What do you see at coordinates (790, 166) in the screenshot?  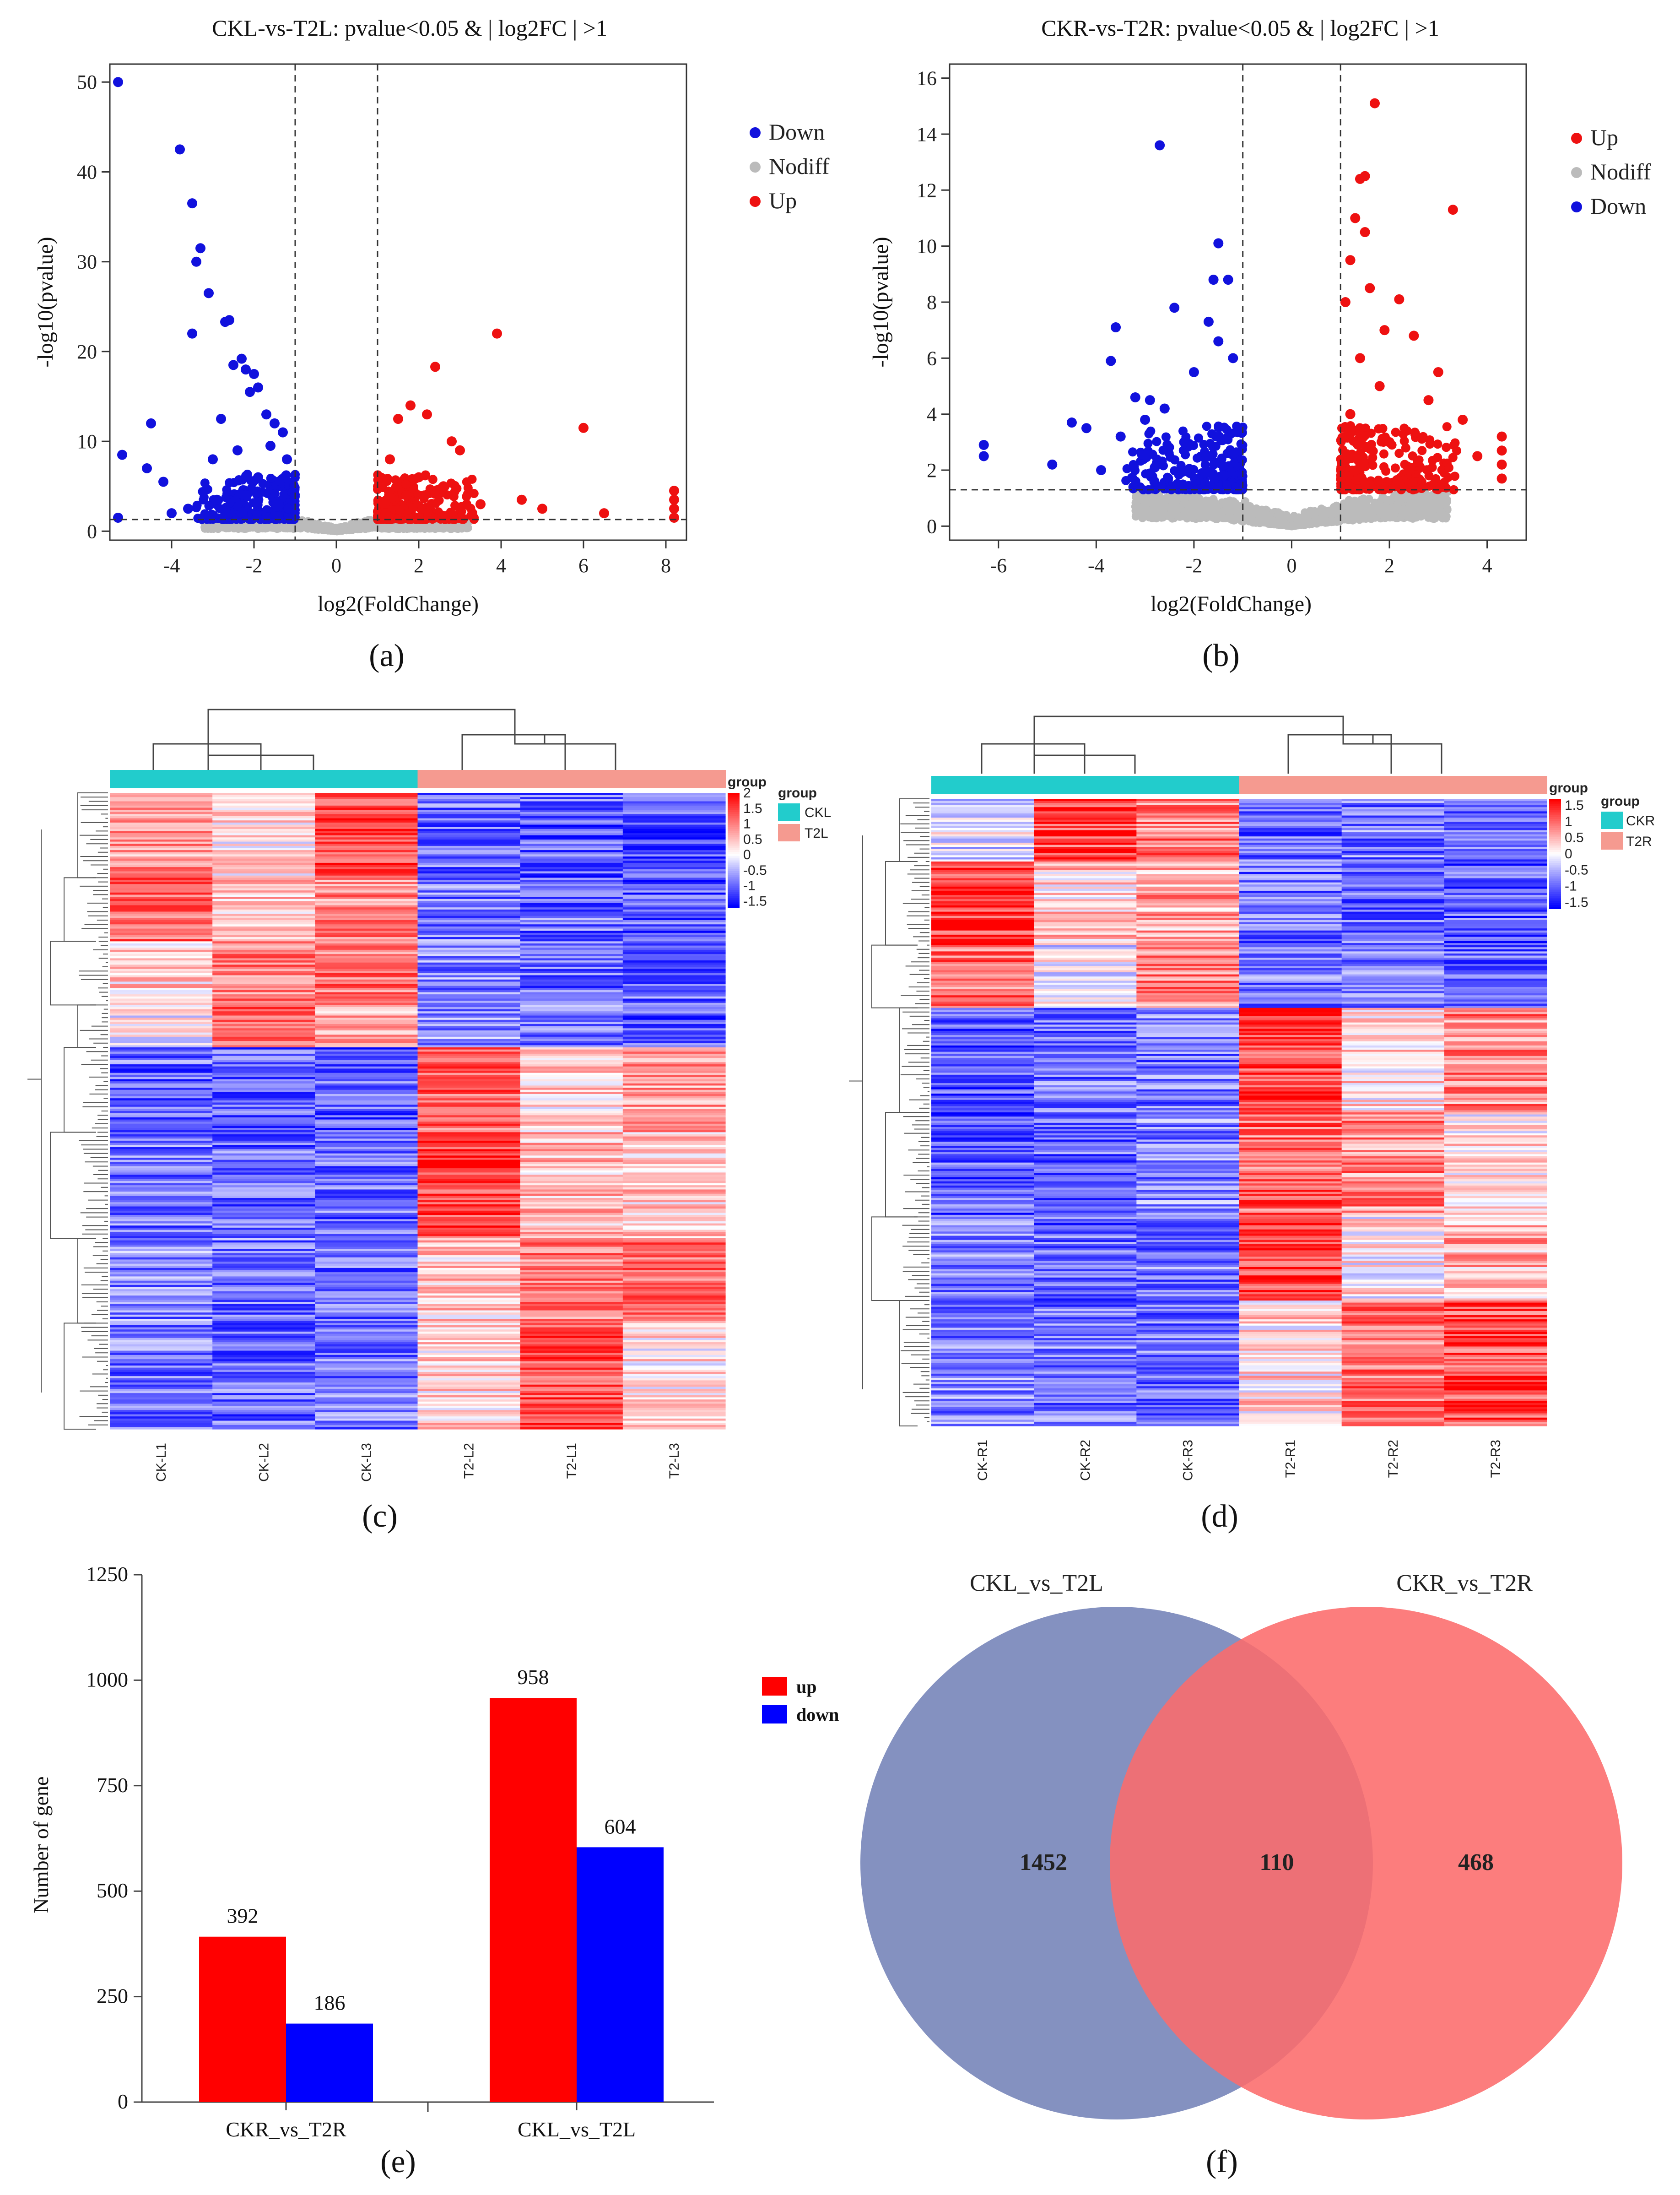 I see `legend-a: Down Nodiff Up` at bounding box center [790, 166].